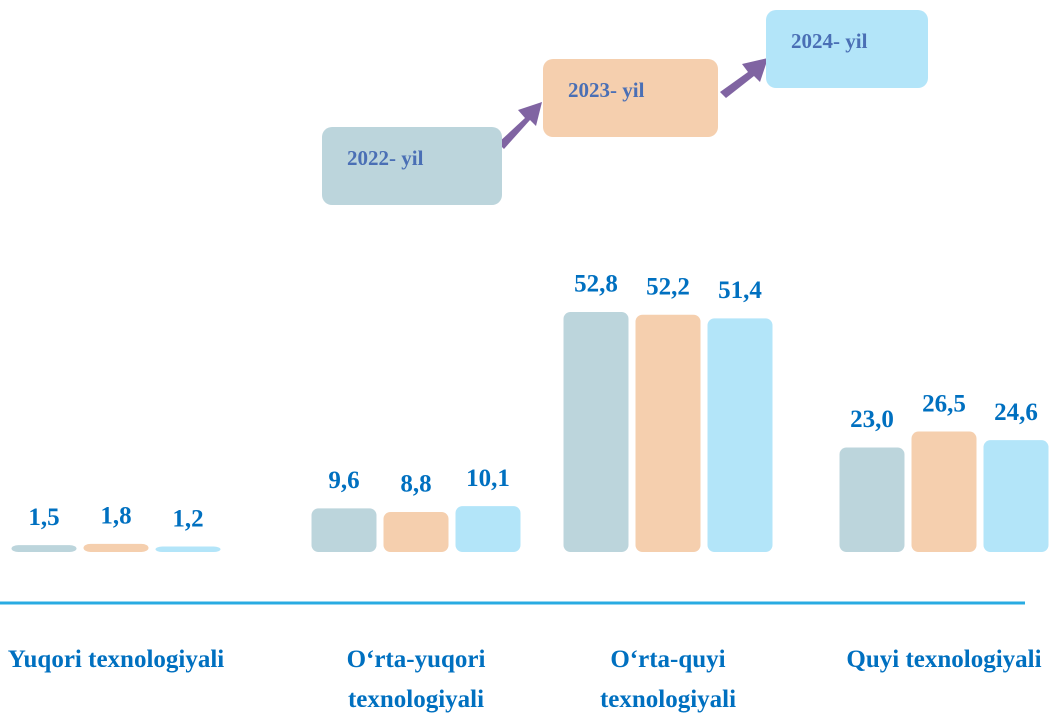  I want to click on category-label: O‘rta-yuqori texnologiyali, so click(416, 679).